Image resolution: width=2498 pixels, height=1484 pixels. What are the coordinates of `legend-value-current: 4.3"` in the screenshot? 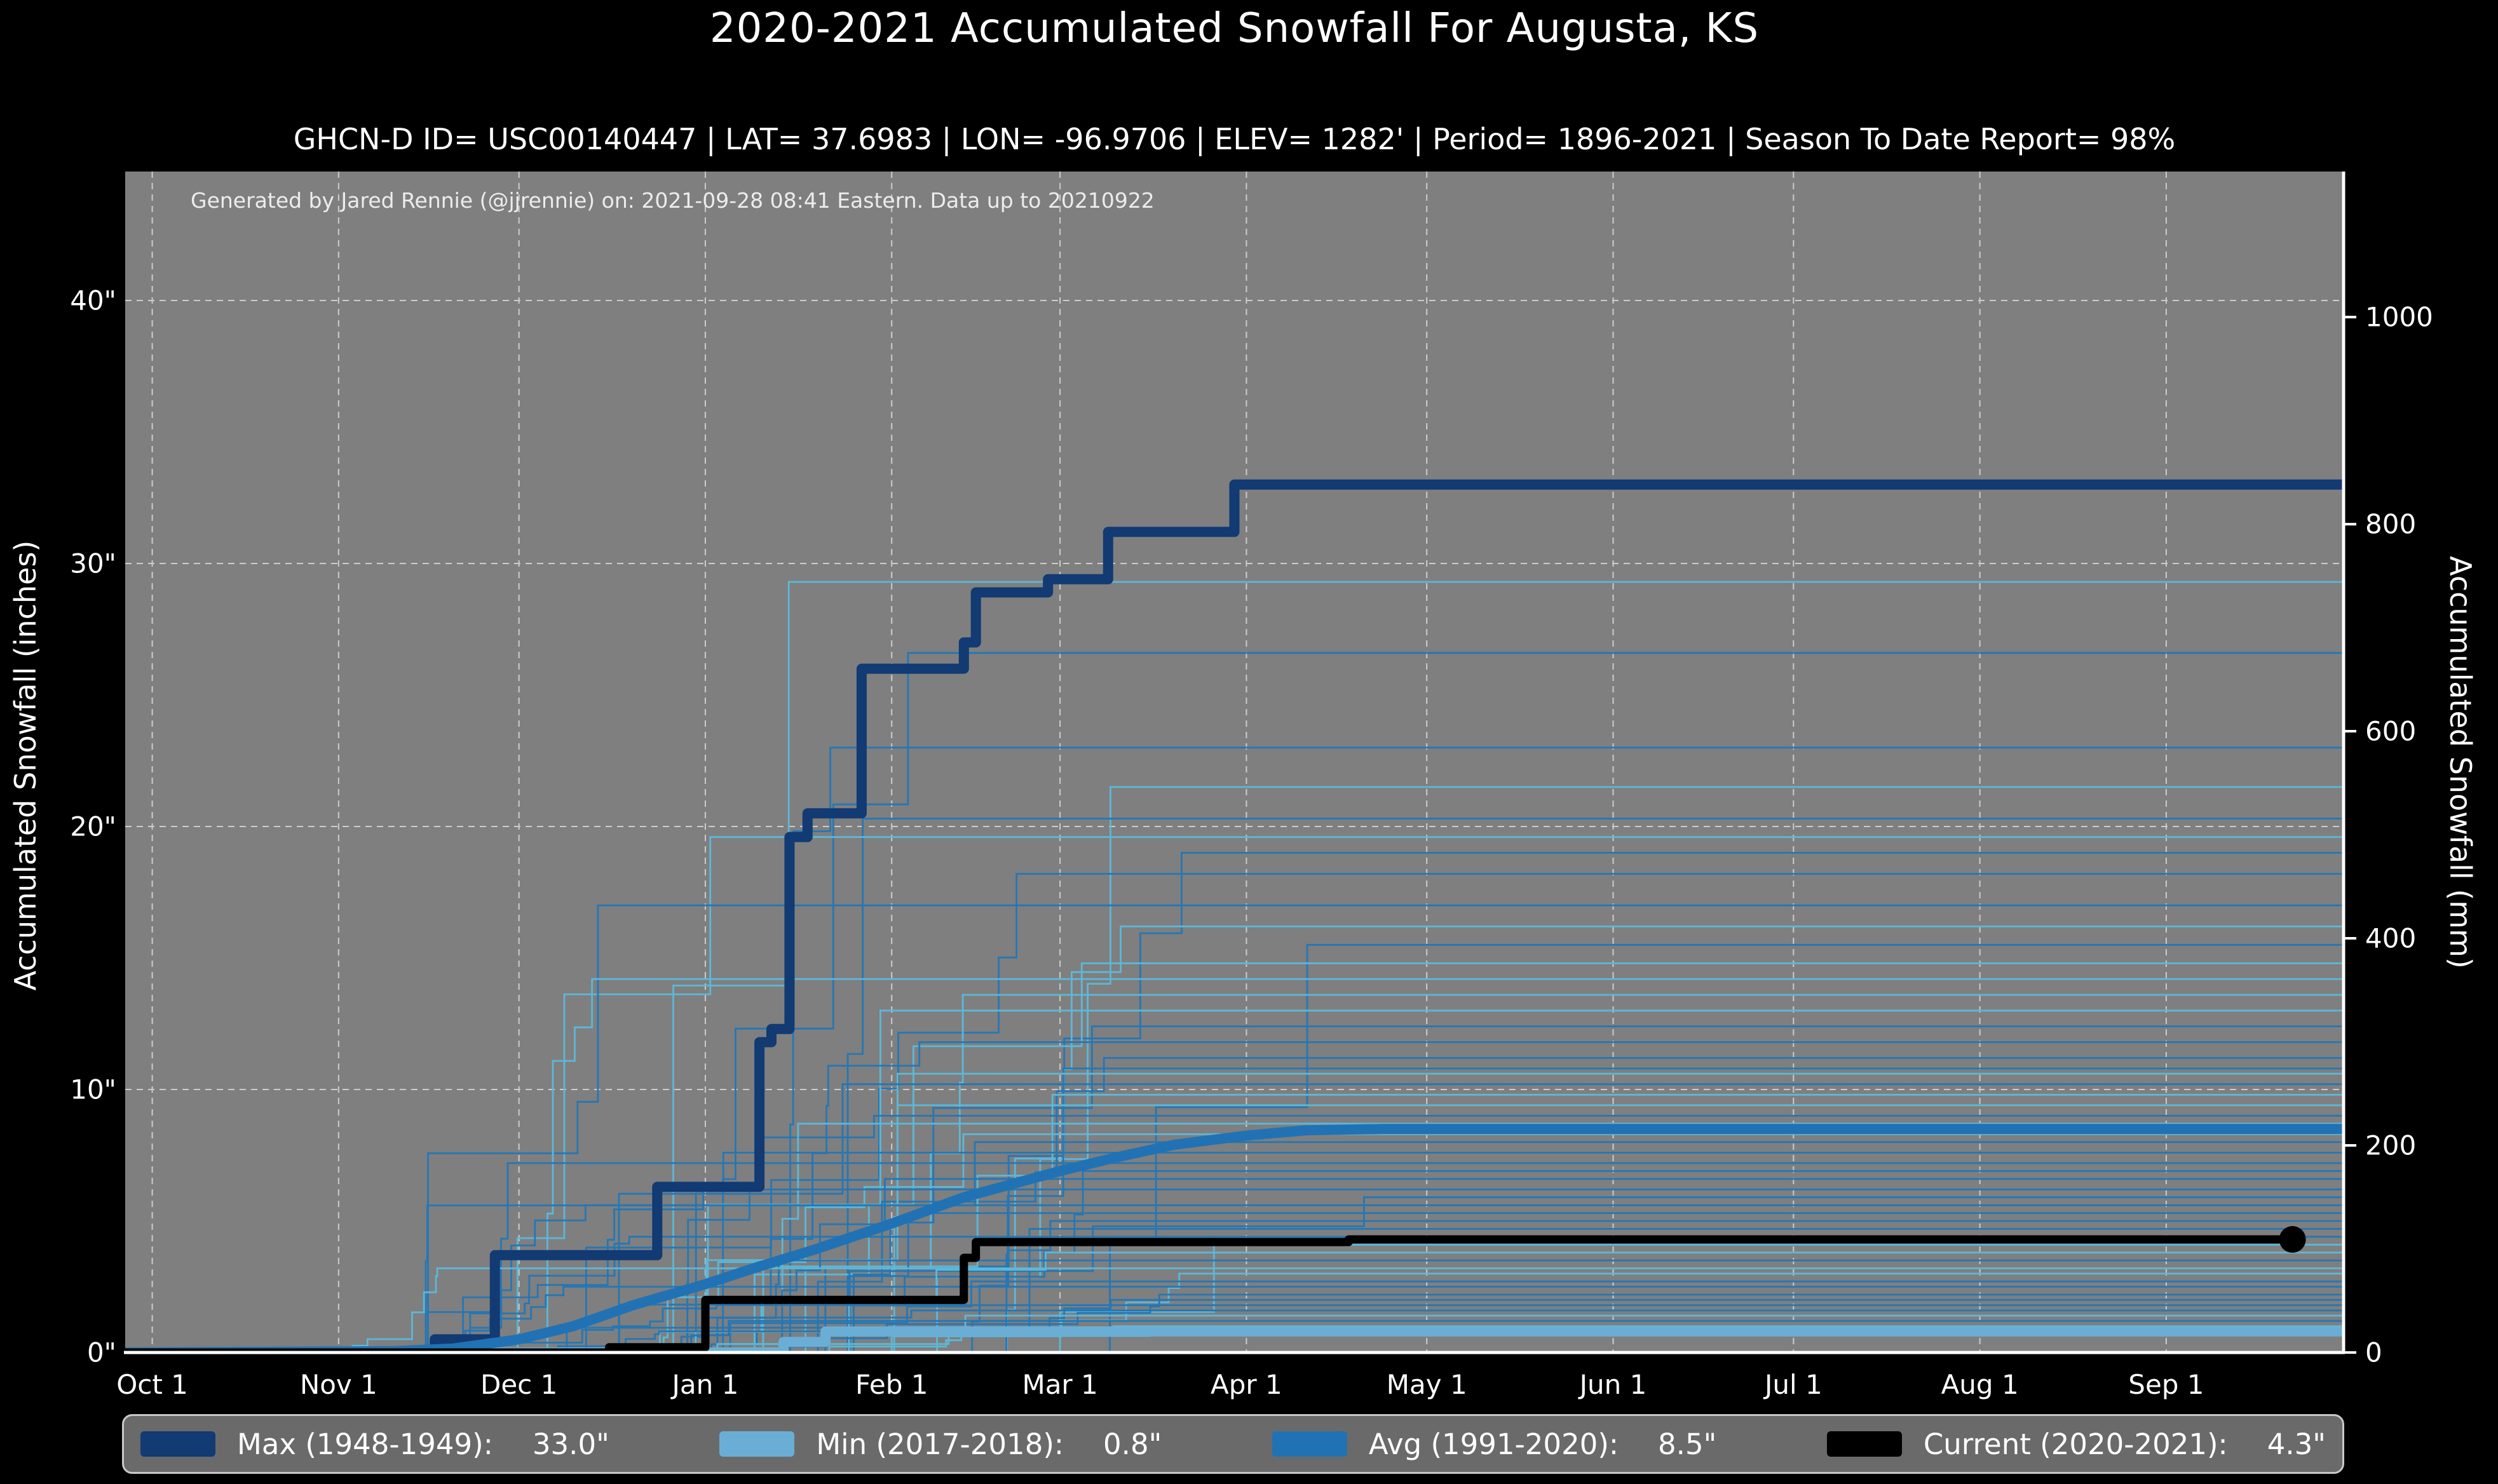 It's located at (2296, 1444).